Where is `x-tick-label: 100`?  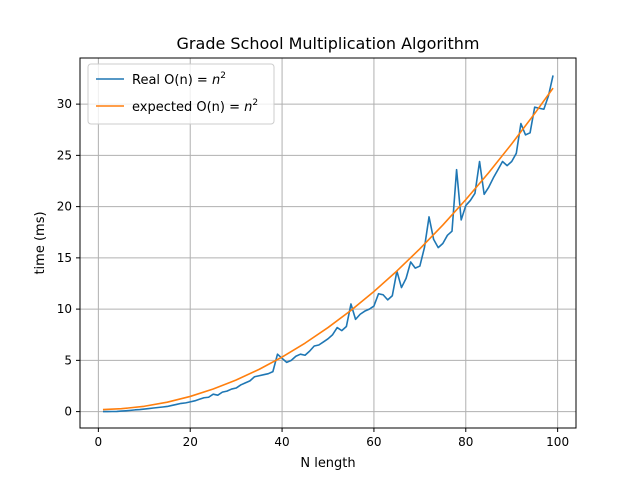 x-tick-label: 100 is located at coordinates (557, 442).